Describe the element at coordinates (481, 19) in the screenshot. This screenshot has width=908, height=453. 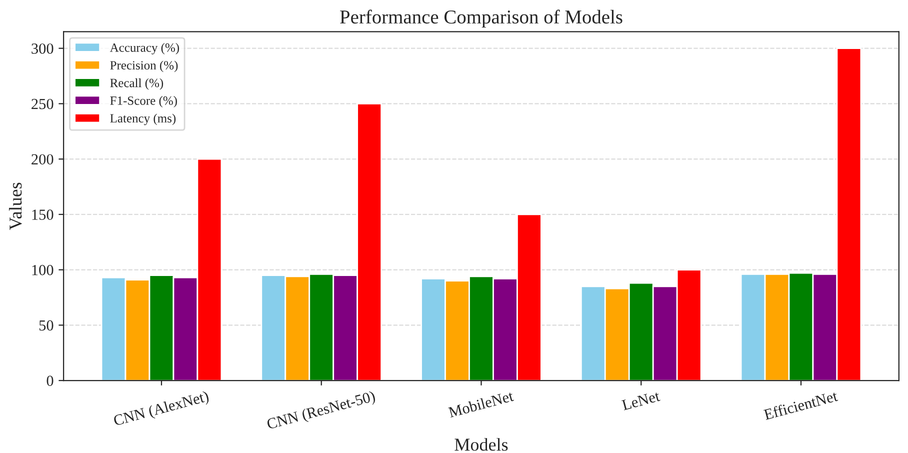
I see `chart-title: Performance Comparison of Models` at that location.